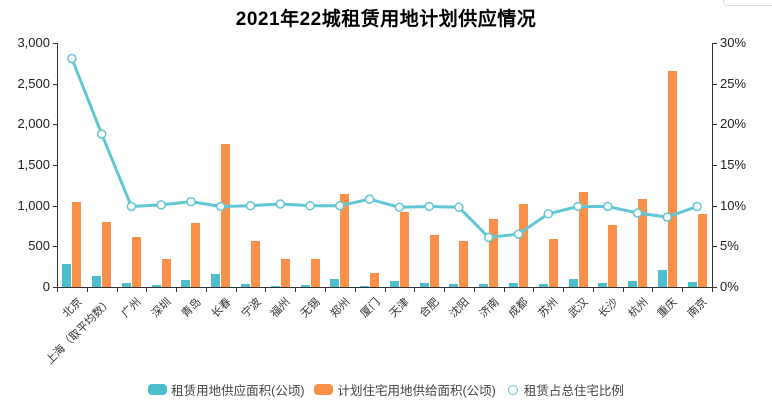 The image size is (772, 404). I want to click on x-axis-label: 郑州, so click(340, 308).